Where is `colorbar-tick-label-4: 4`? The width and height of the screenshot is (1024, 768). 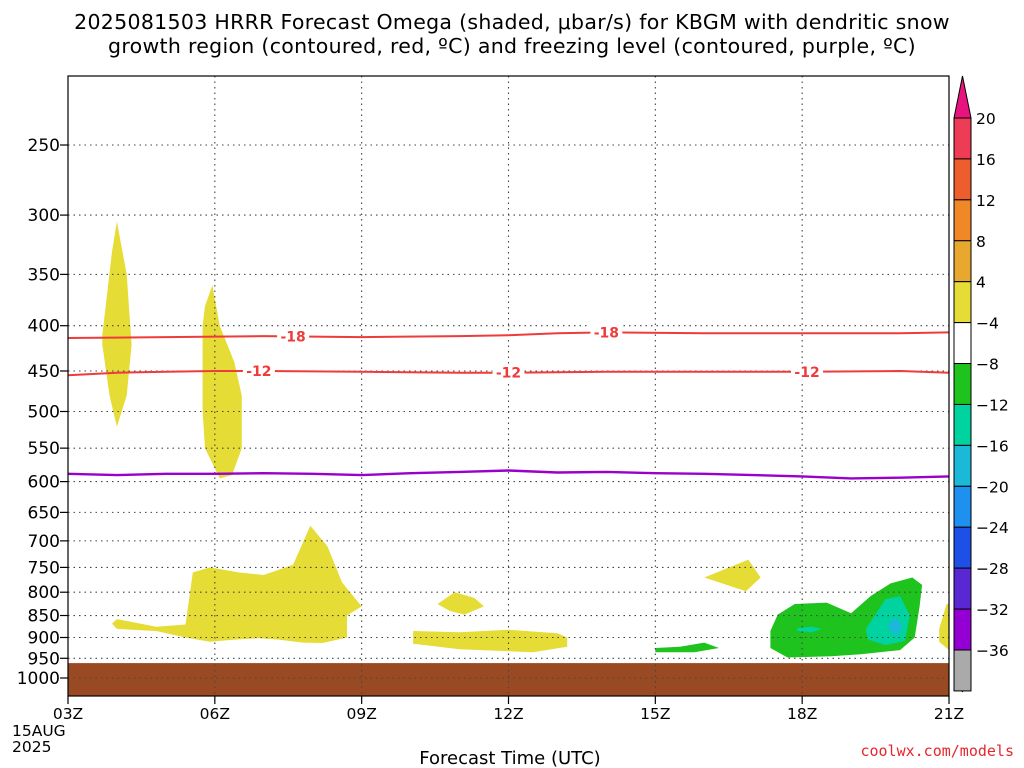
colorbar-tick-label-4: 4 is located at coordinates (981, 283).